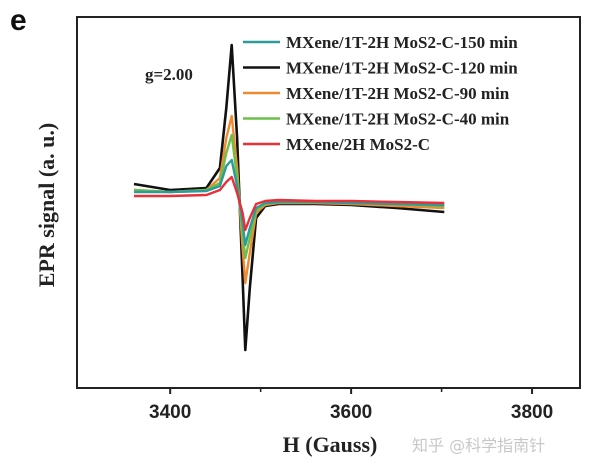 This screenshot has height=470, width=600. I want to click on legend-entry: MXene/1T-2H MoS2-C-120 min, so click(402, 68).